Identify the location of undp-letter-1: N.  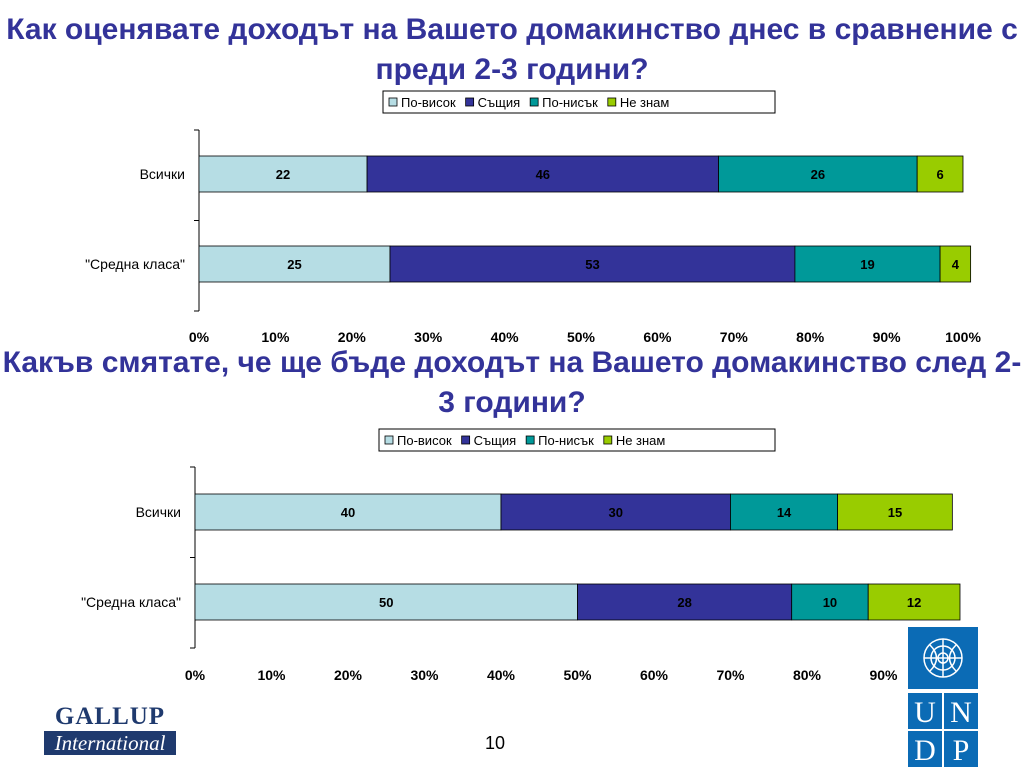
(961, 712).